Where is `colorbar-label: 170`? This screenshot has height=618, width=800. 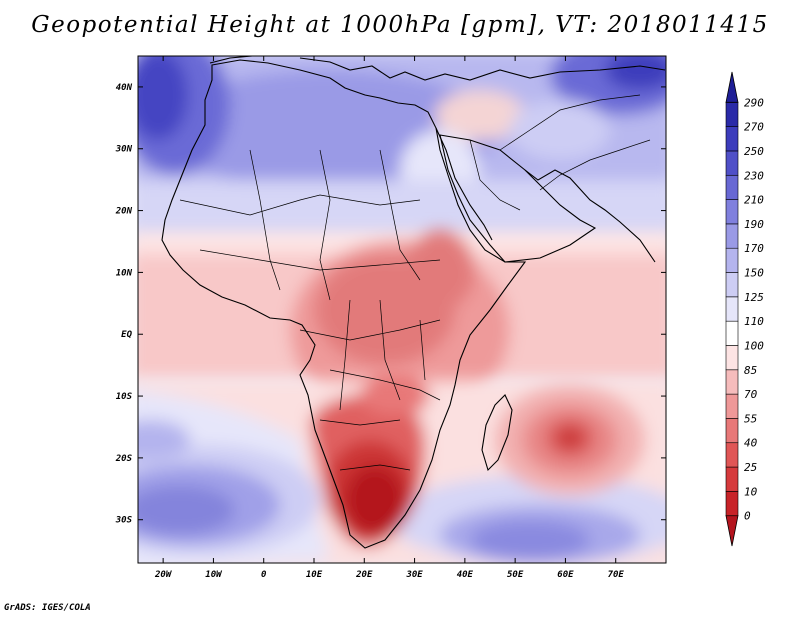
colorbar-label: 170 is located at coordinates (754, 248).